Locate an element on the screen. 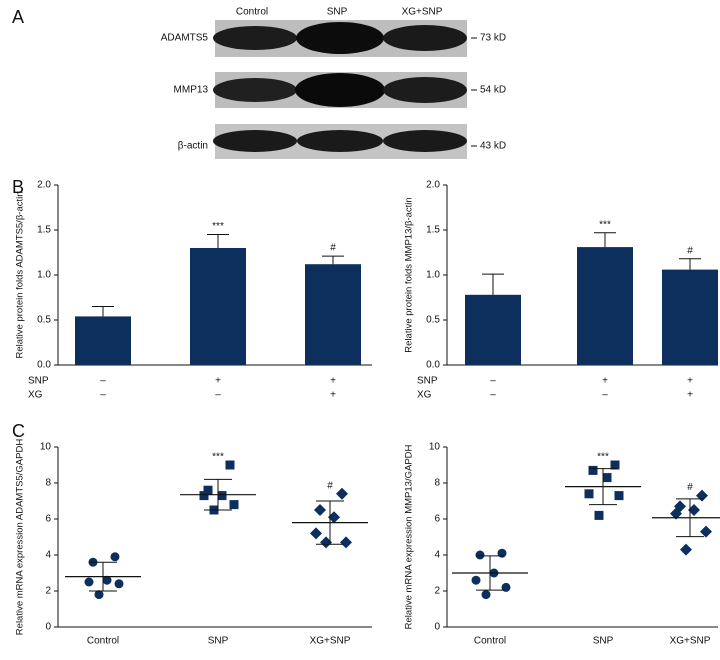  protein-label: β-actin is located at coordinates (193, 146).